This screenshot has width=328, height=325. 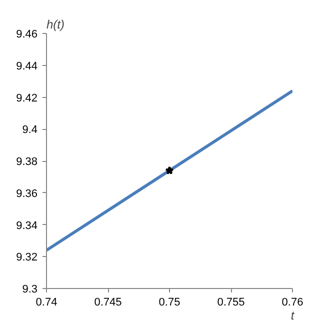 I want to click on y-tick-label: 9.46, so click(x=27, y=34).